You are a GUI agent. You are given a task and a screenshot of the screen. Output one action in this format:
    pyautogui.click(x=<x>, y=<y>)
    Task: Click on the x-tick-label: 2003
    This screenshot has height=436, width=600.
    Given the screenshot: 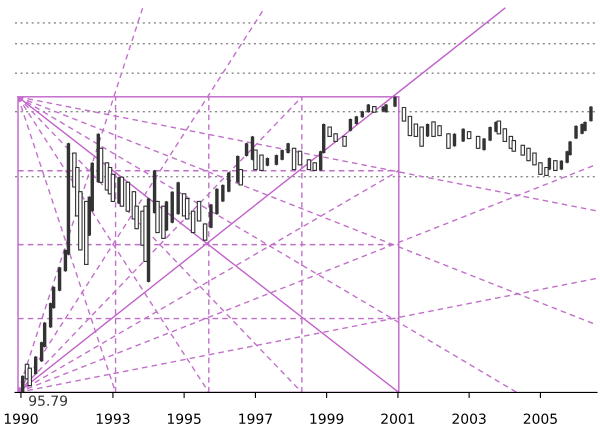 What is the action you would take?
    pyautogui.click(x=469, y=418)
    